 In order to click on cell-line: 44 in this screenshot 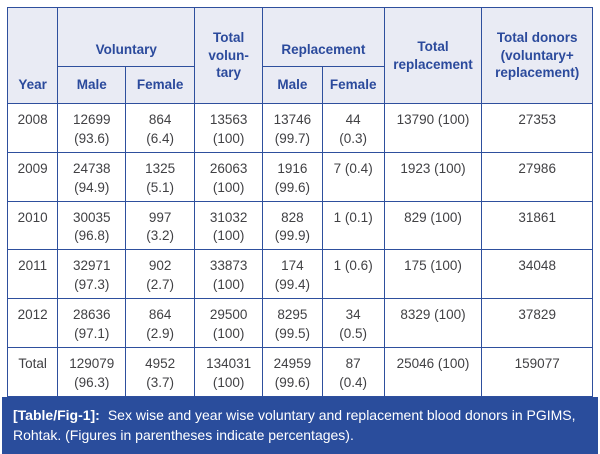, I will do `click(353, 119)`.